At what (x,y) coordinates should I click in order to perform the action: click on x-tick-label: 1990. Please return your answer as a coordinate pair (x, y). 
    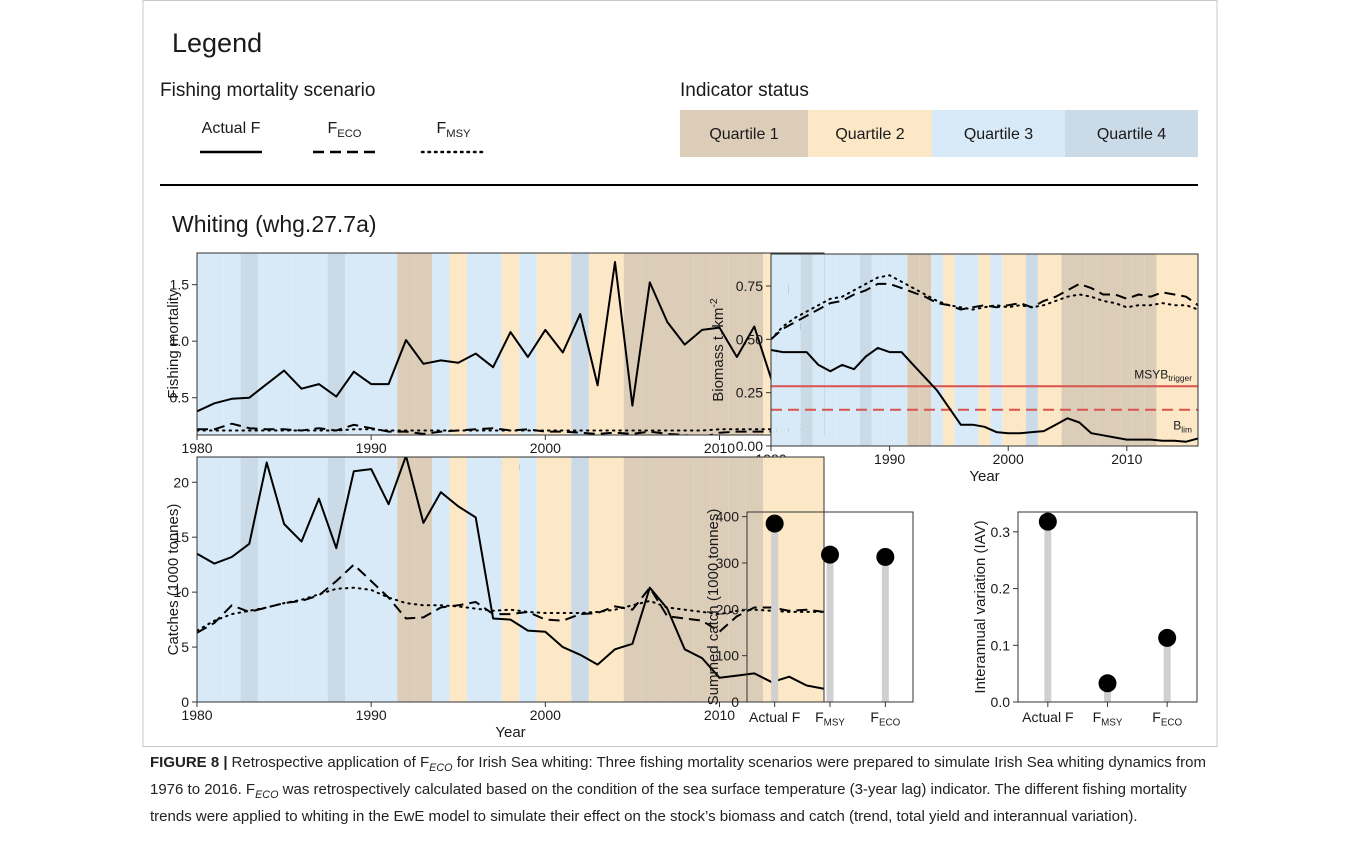
    Looking at the image, I should click on (889, 459).